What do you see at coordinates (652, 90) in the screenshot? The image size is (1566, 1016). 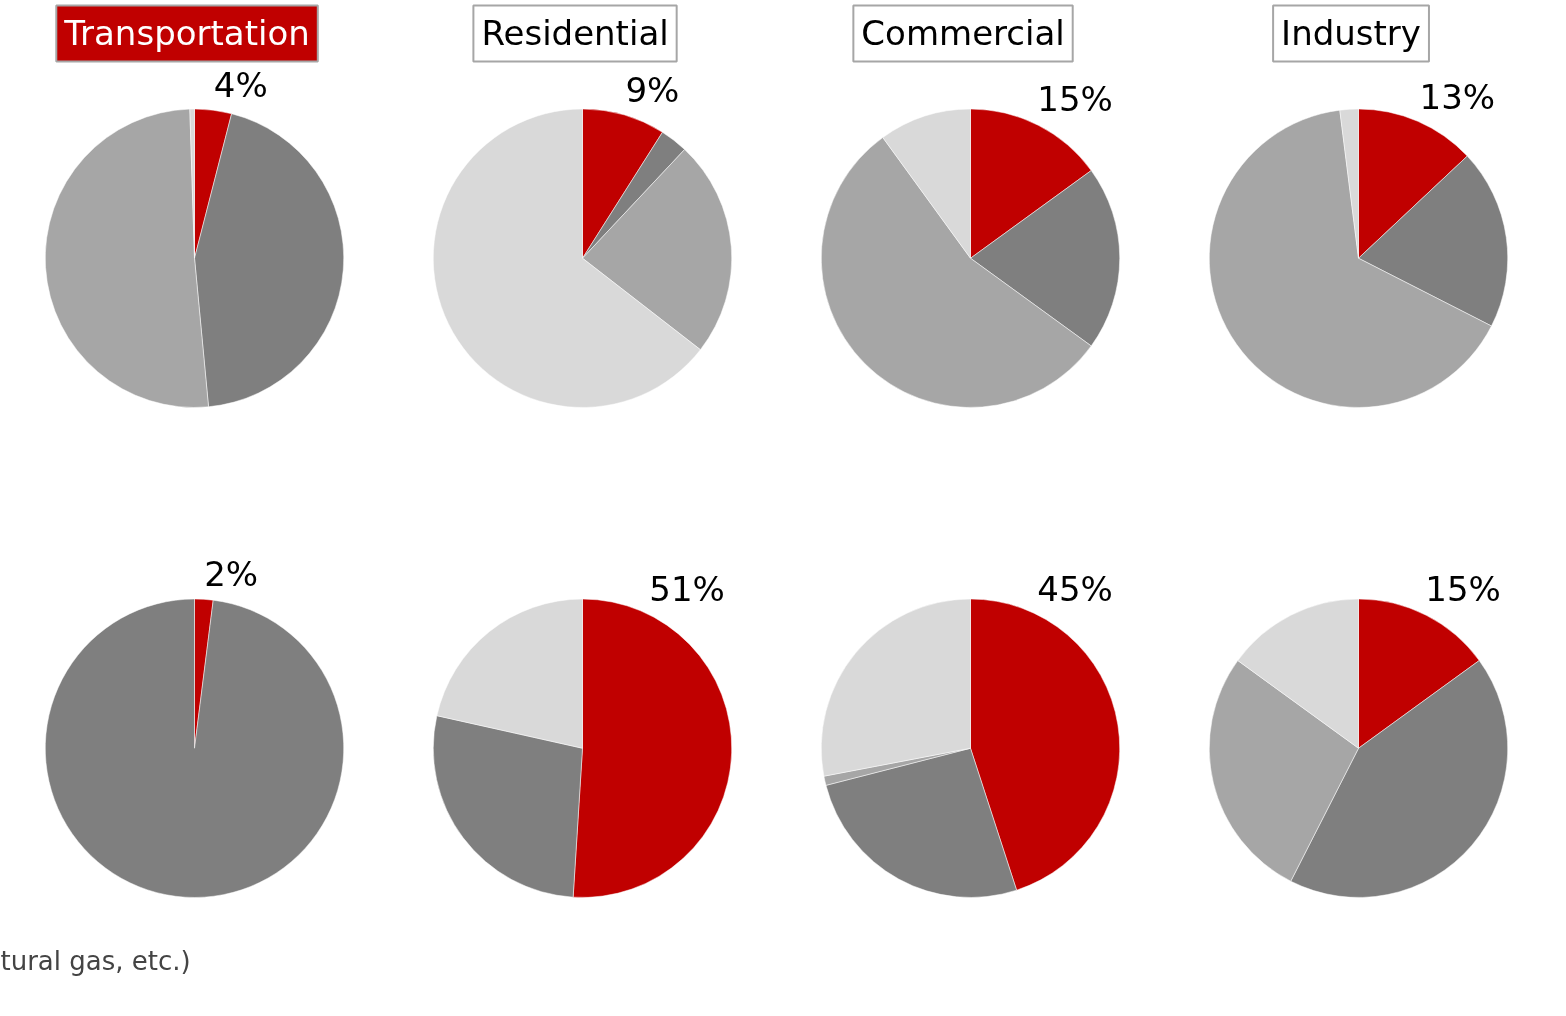 I see `data-label: 9%` at bounding box center [652, 90].